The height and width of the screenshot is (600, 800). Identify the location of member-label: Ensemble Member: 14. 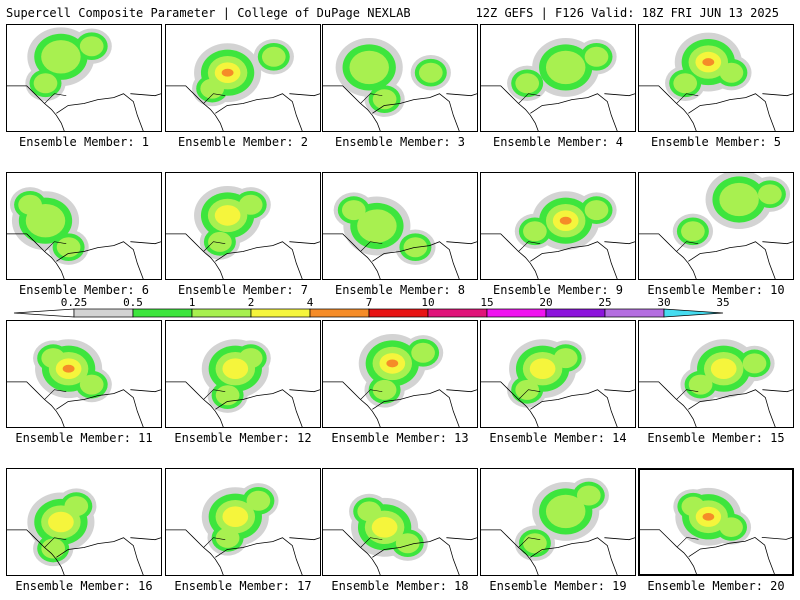
(558, 438).